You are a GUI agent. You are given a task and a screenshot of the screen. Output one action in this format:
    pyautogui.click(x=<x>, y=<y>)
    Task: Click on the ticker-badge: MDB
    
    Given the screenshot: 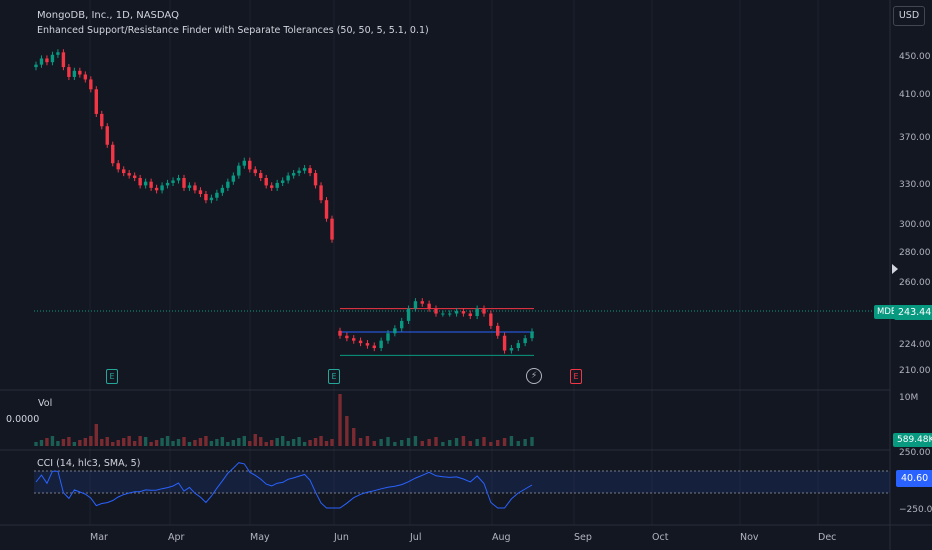 What is the action you would take?
    pyautogui.click(x=887, y=312)
    